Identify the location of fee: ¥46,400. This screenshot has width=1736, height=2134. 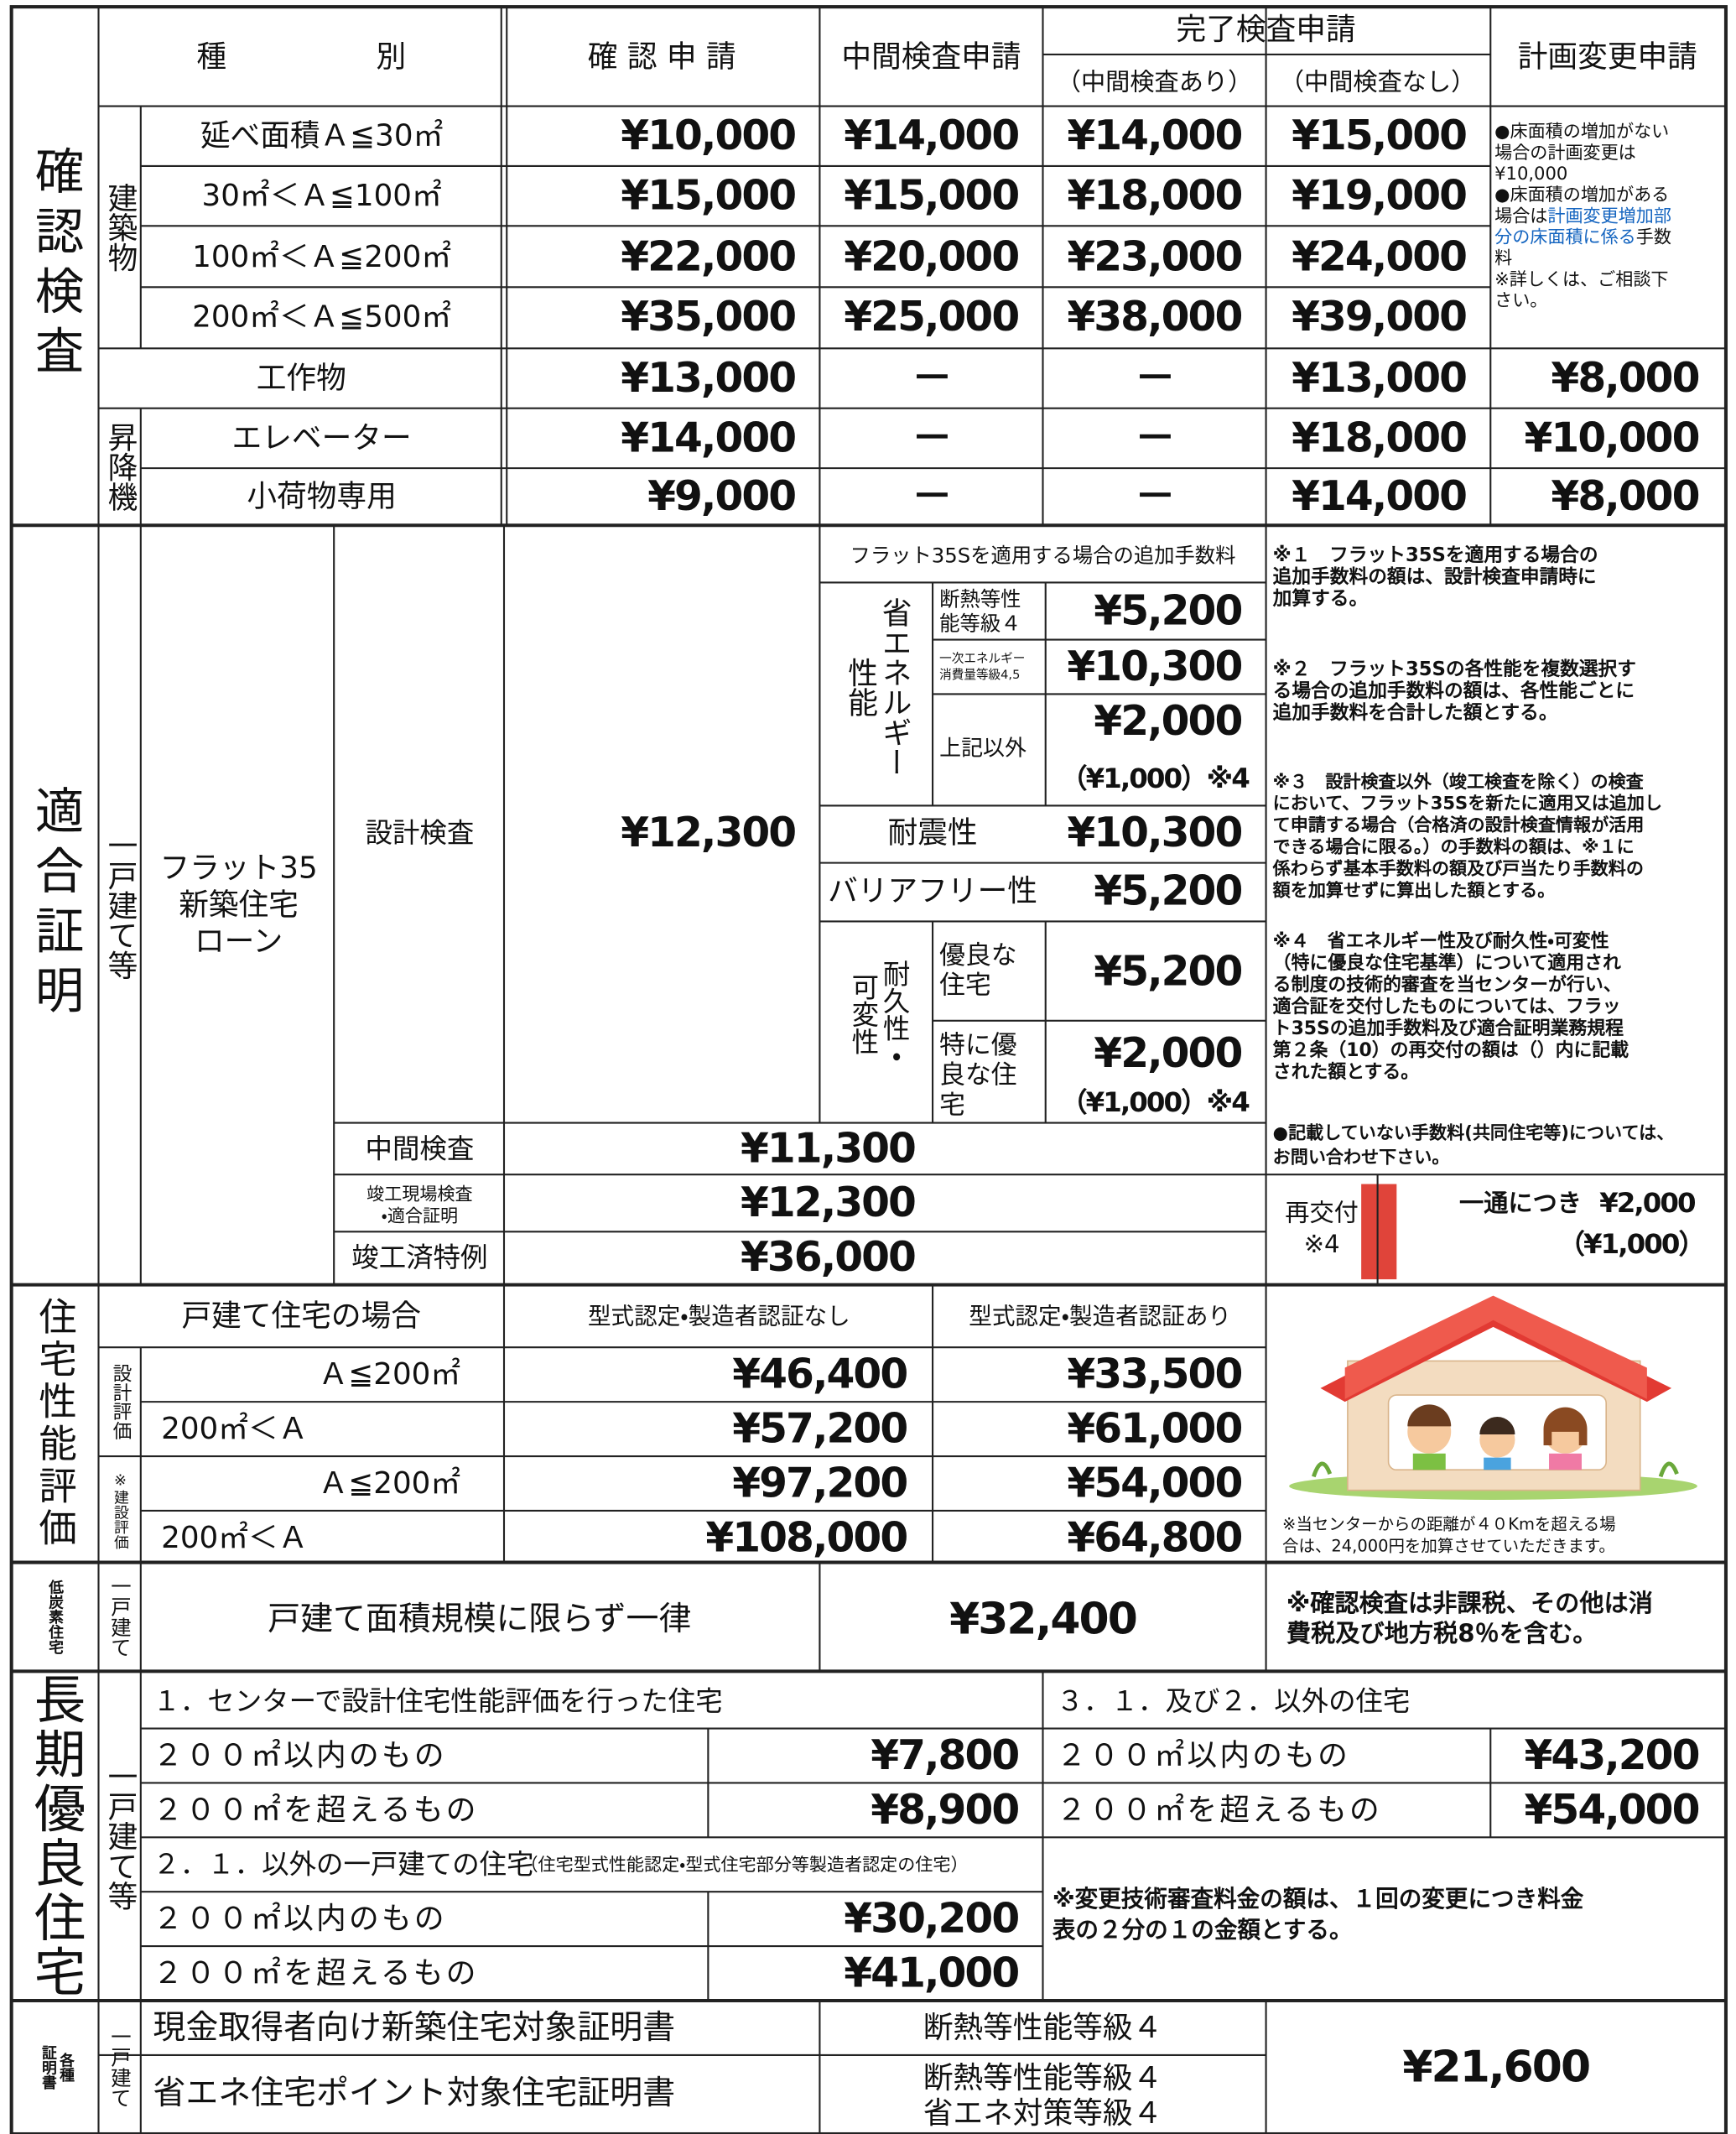
(819, 1374).